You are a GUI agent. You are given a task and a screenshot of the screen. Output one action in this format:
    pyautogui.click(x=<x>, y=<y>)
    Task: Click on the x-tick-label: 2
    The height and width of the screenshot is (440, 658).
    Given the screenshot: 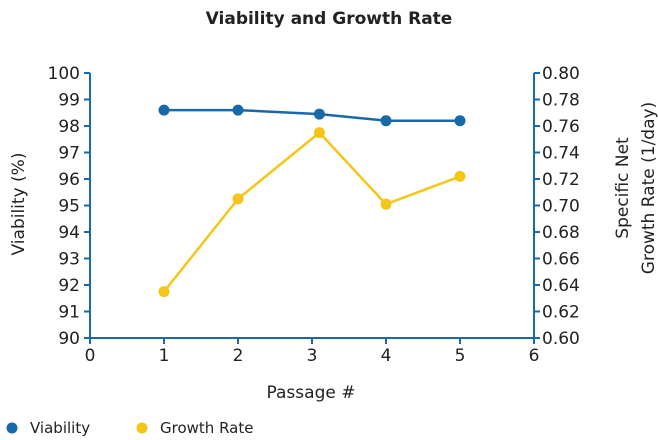 What is the action you would take?
    pyautogui.click(x=238, y=356)
    